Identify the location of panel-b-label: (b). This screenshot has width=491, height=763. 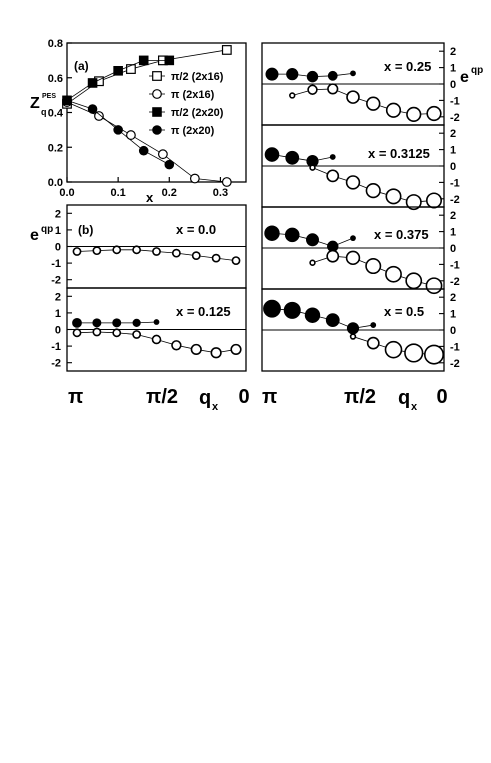
(85, 230).